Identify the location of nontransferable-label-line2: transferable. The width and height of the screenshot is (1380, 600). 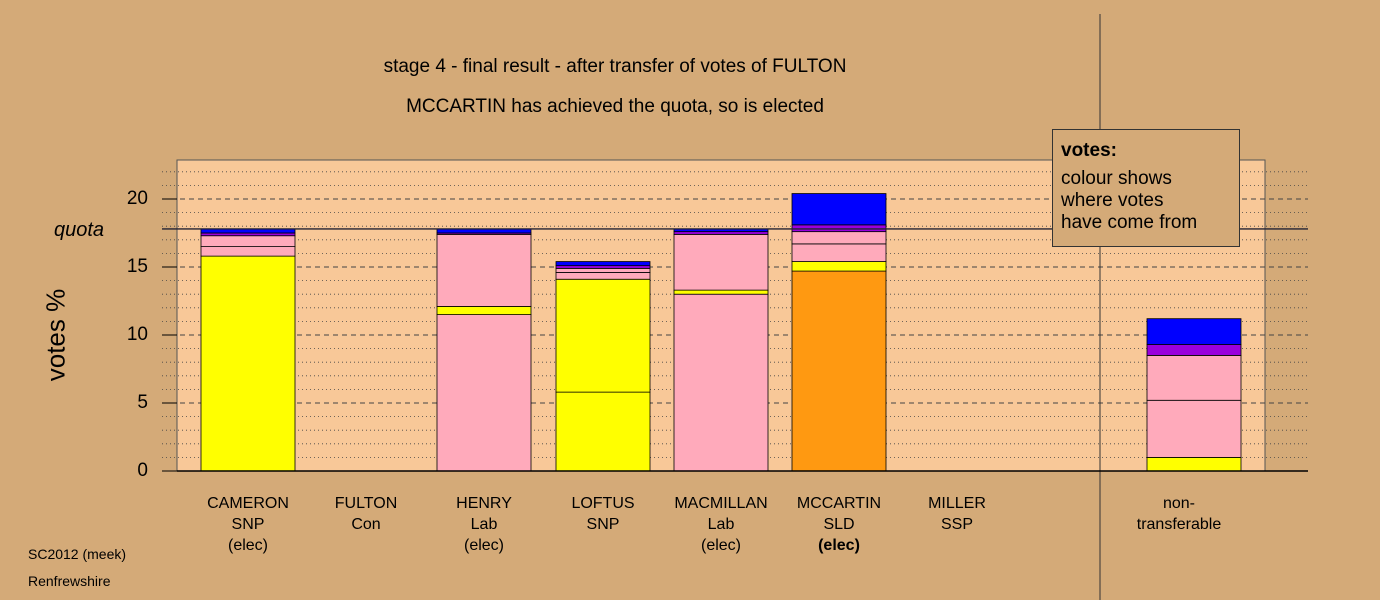
(1179, 524).